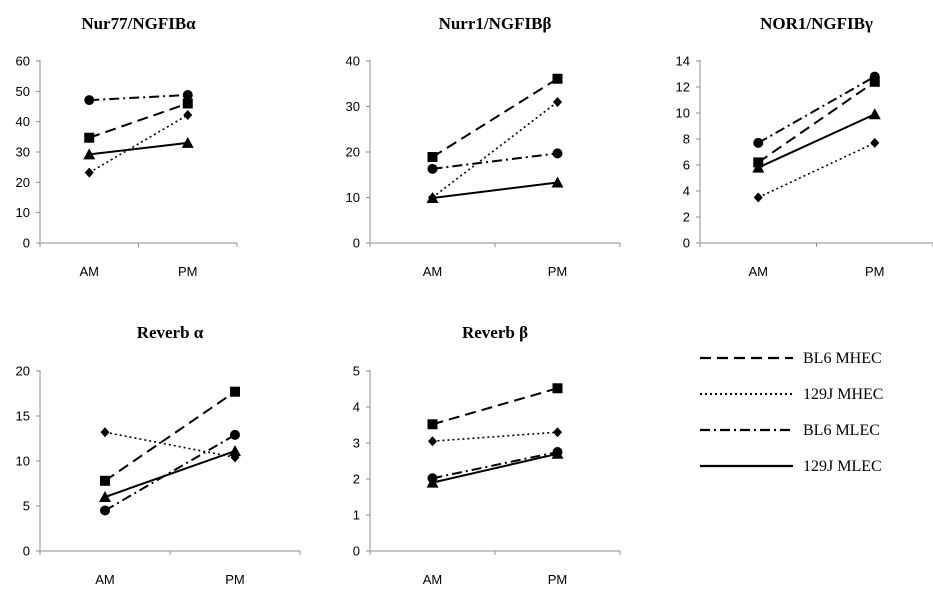 This screenshot has width=933, height=590. I want to click on chart-panel-2: Nurr1/NGFIBβ 0 10 20 30 40 AM PM, so click(483, 146).